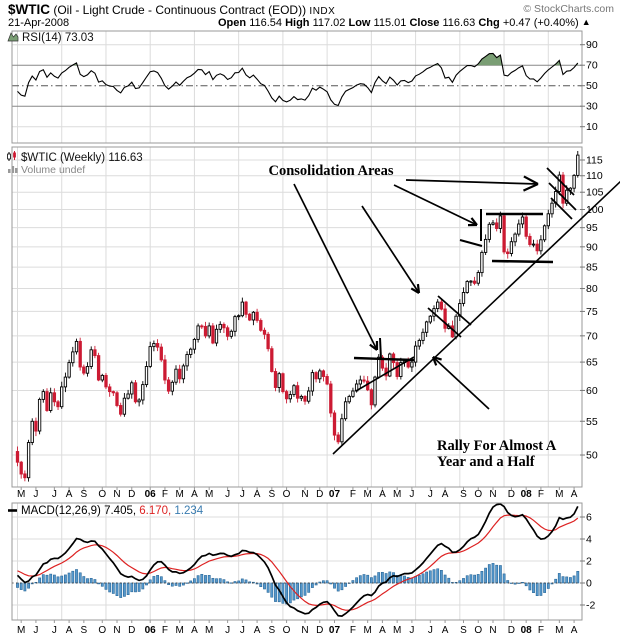 The width and height of the screenshot is (620, 639). Describe the element at coordinates (29, 9) in the screenshot. I see `symbol-label: $WTIC` at that location.